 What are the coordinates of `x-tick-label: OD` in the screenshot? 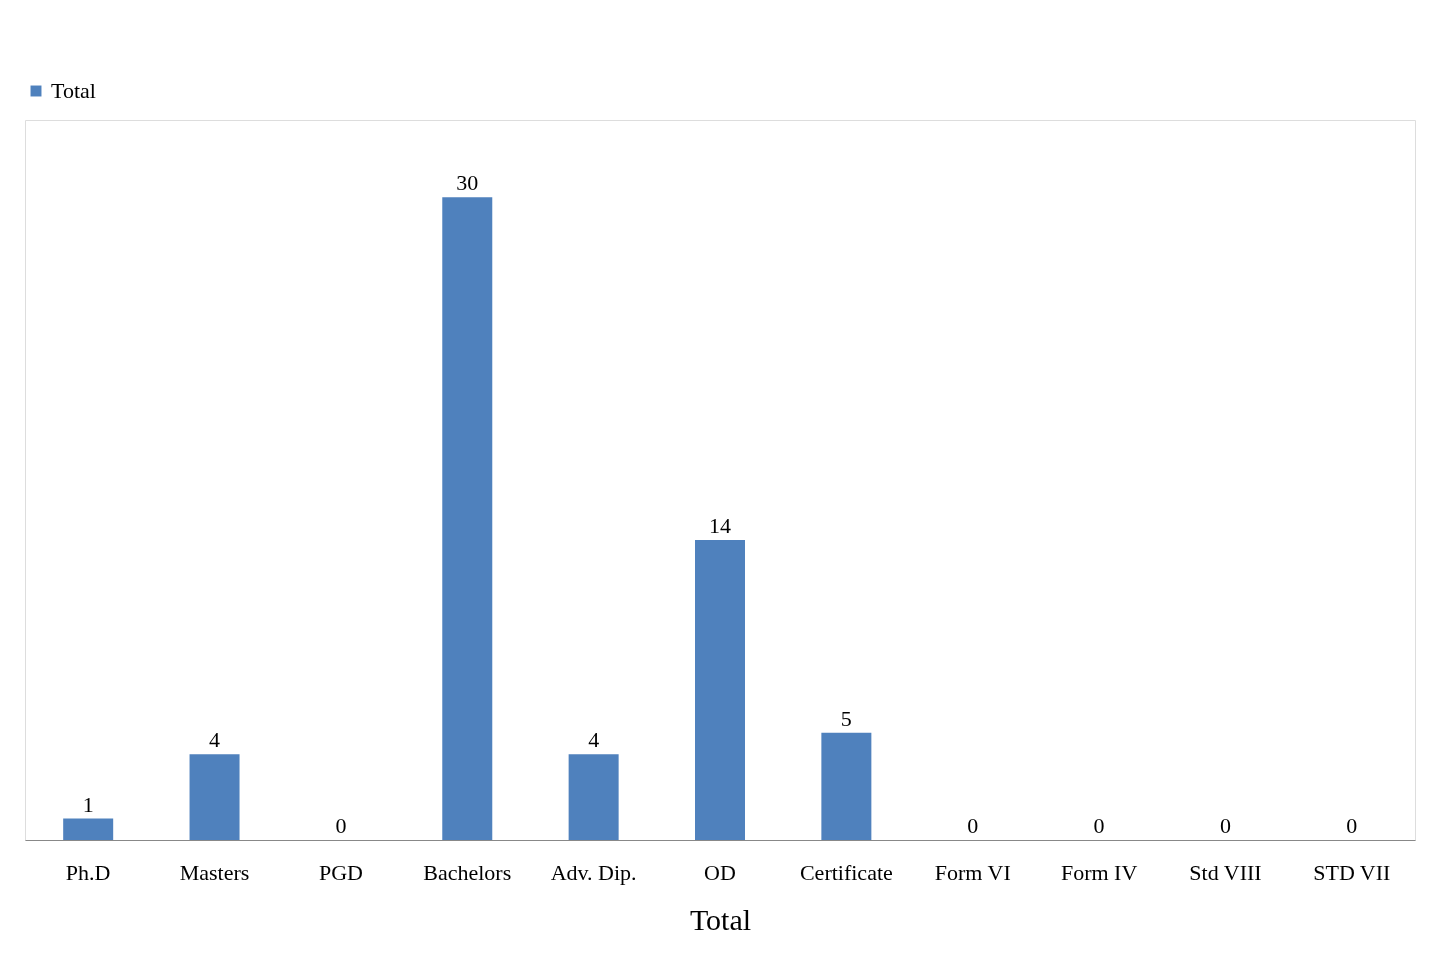 It's located at (720, 872).